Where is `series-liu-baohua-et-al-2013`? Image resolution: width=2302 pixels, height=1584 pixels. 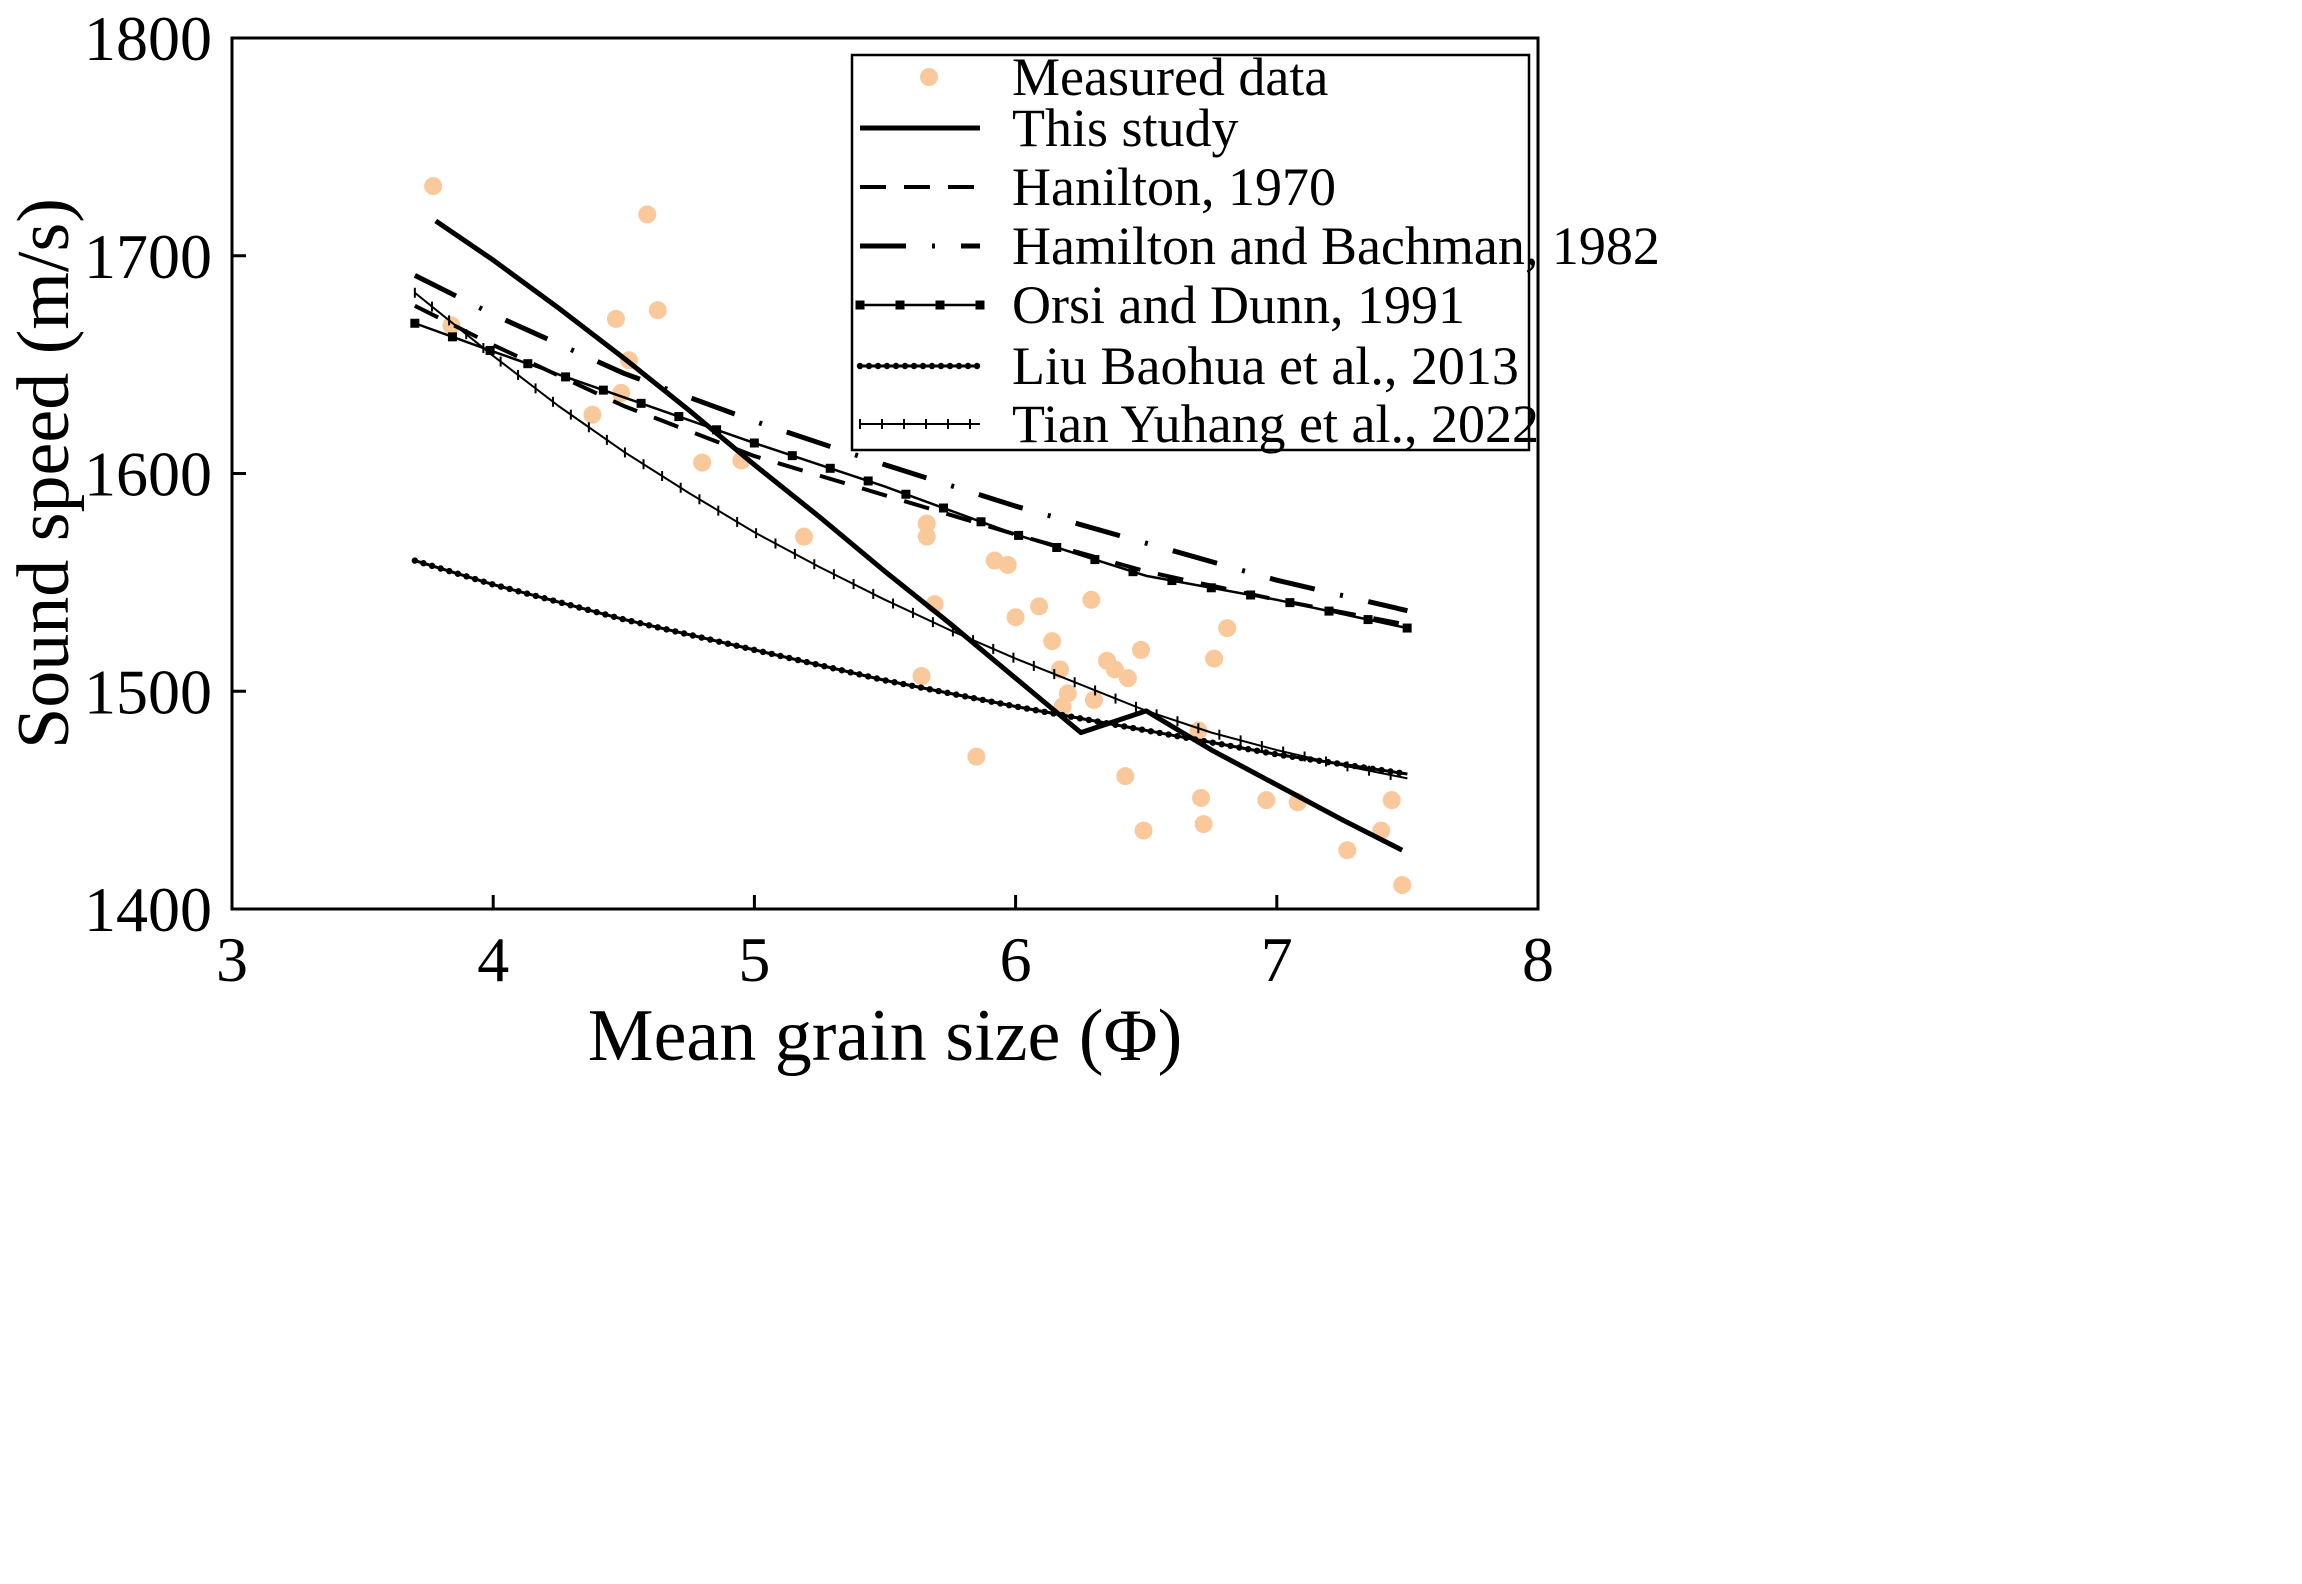
series-liu-baohua-et-al-2013 is located at coordinates (909, 666).